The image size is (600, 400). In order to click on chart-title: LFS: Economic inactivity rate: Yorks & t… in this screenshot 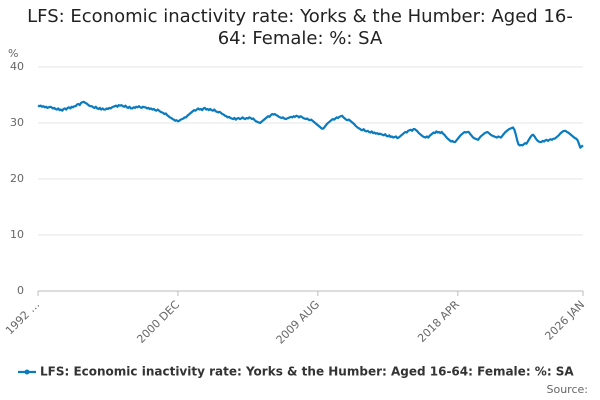, I will do `click(300, 27)`.